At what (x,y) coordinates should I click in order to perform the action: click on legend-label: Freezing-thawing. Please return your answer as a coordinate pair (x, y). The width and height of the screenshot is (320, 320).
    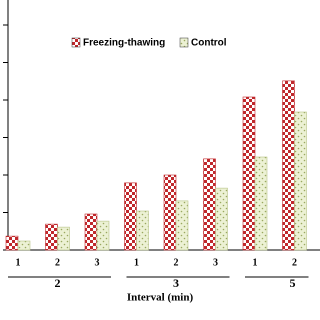
    Looking at the image, I should click on (124, 43).